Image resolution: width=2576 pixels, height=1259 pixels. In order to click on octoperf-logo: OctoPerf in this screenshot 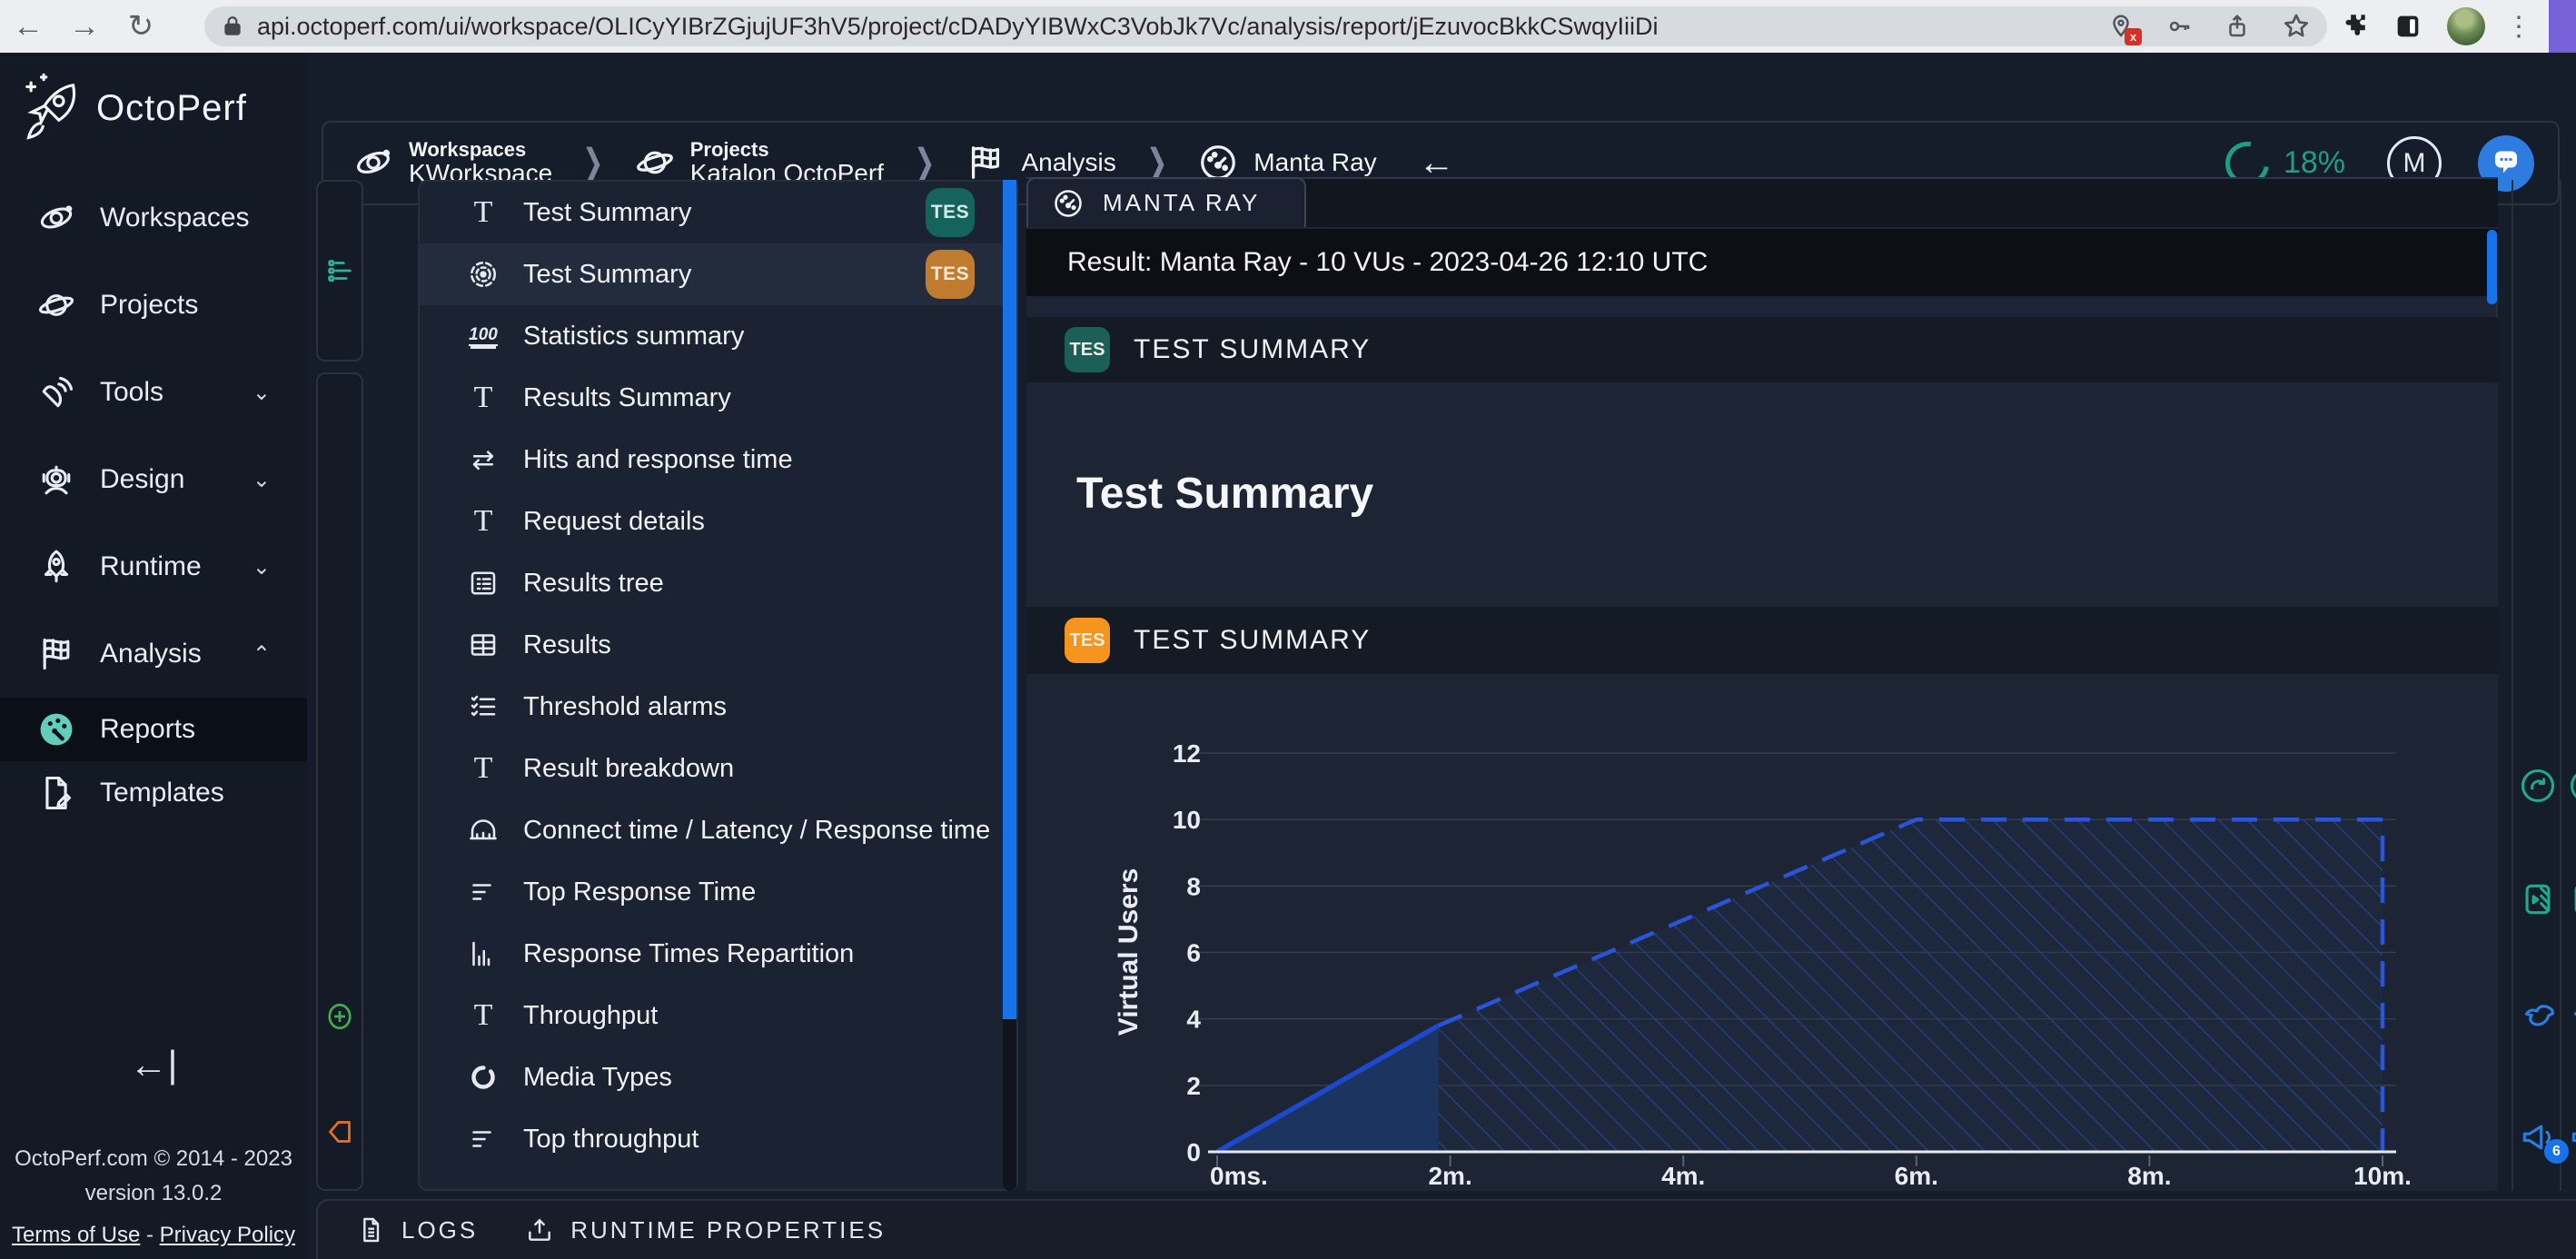, I will do `click(153, 108)`.